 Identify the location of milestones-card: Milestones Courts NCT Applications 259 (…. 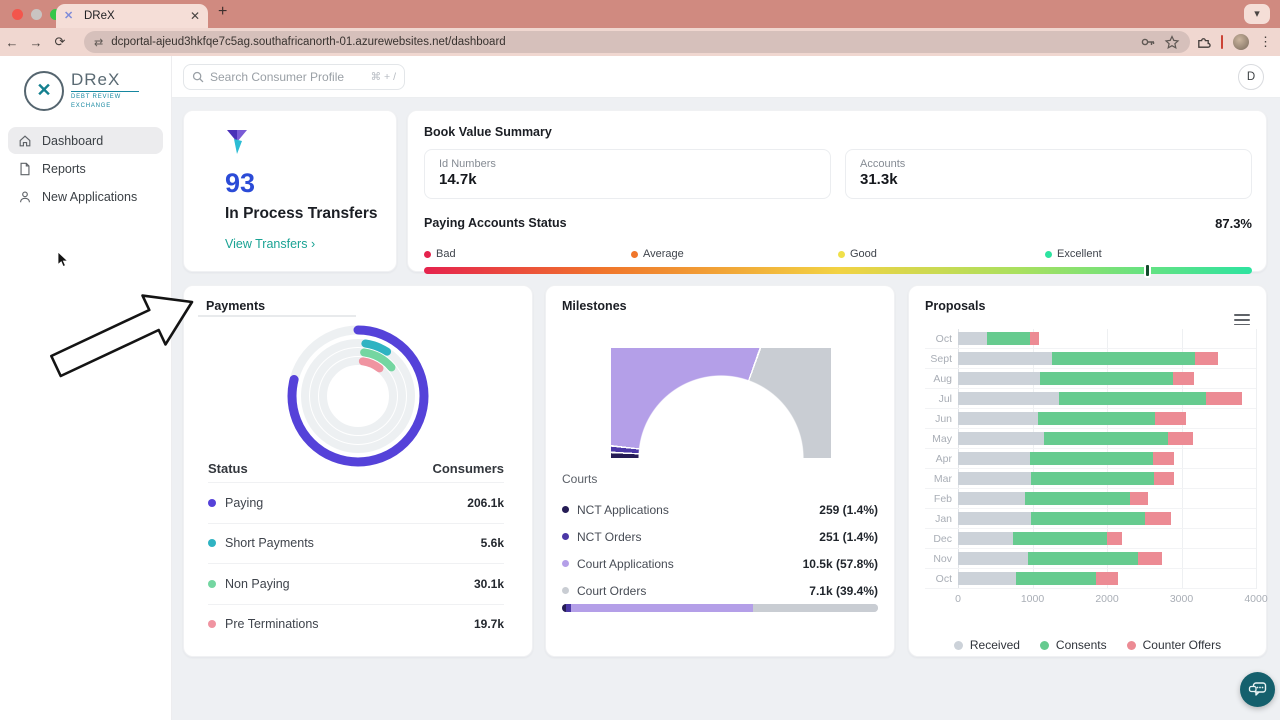
(720, 471).